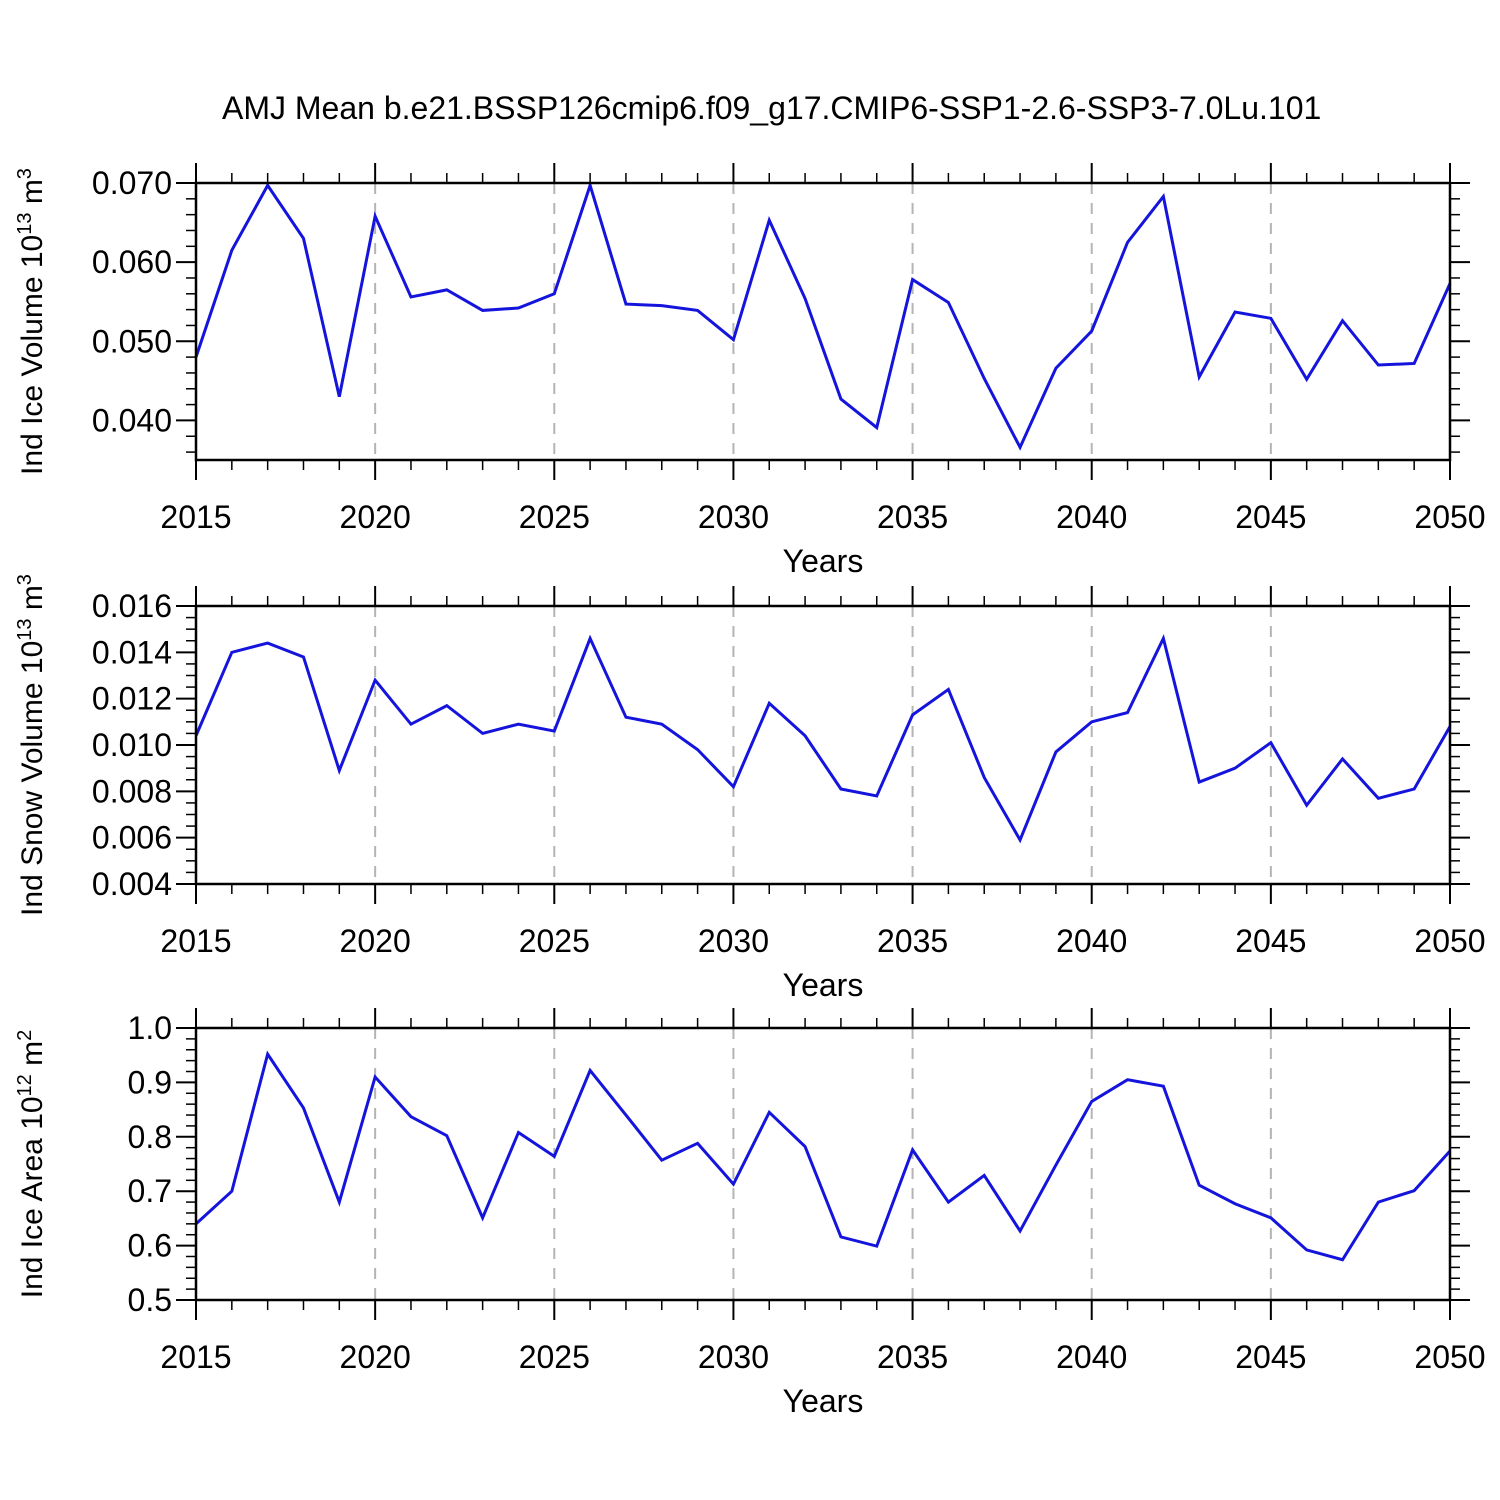 This screenshot has height=1500, width=1500. What do you see at coordinates (132, 791) in the screenshot?
I see `y-tick-label: 0.008` at bounding box center [132, 791].